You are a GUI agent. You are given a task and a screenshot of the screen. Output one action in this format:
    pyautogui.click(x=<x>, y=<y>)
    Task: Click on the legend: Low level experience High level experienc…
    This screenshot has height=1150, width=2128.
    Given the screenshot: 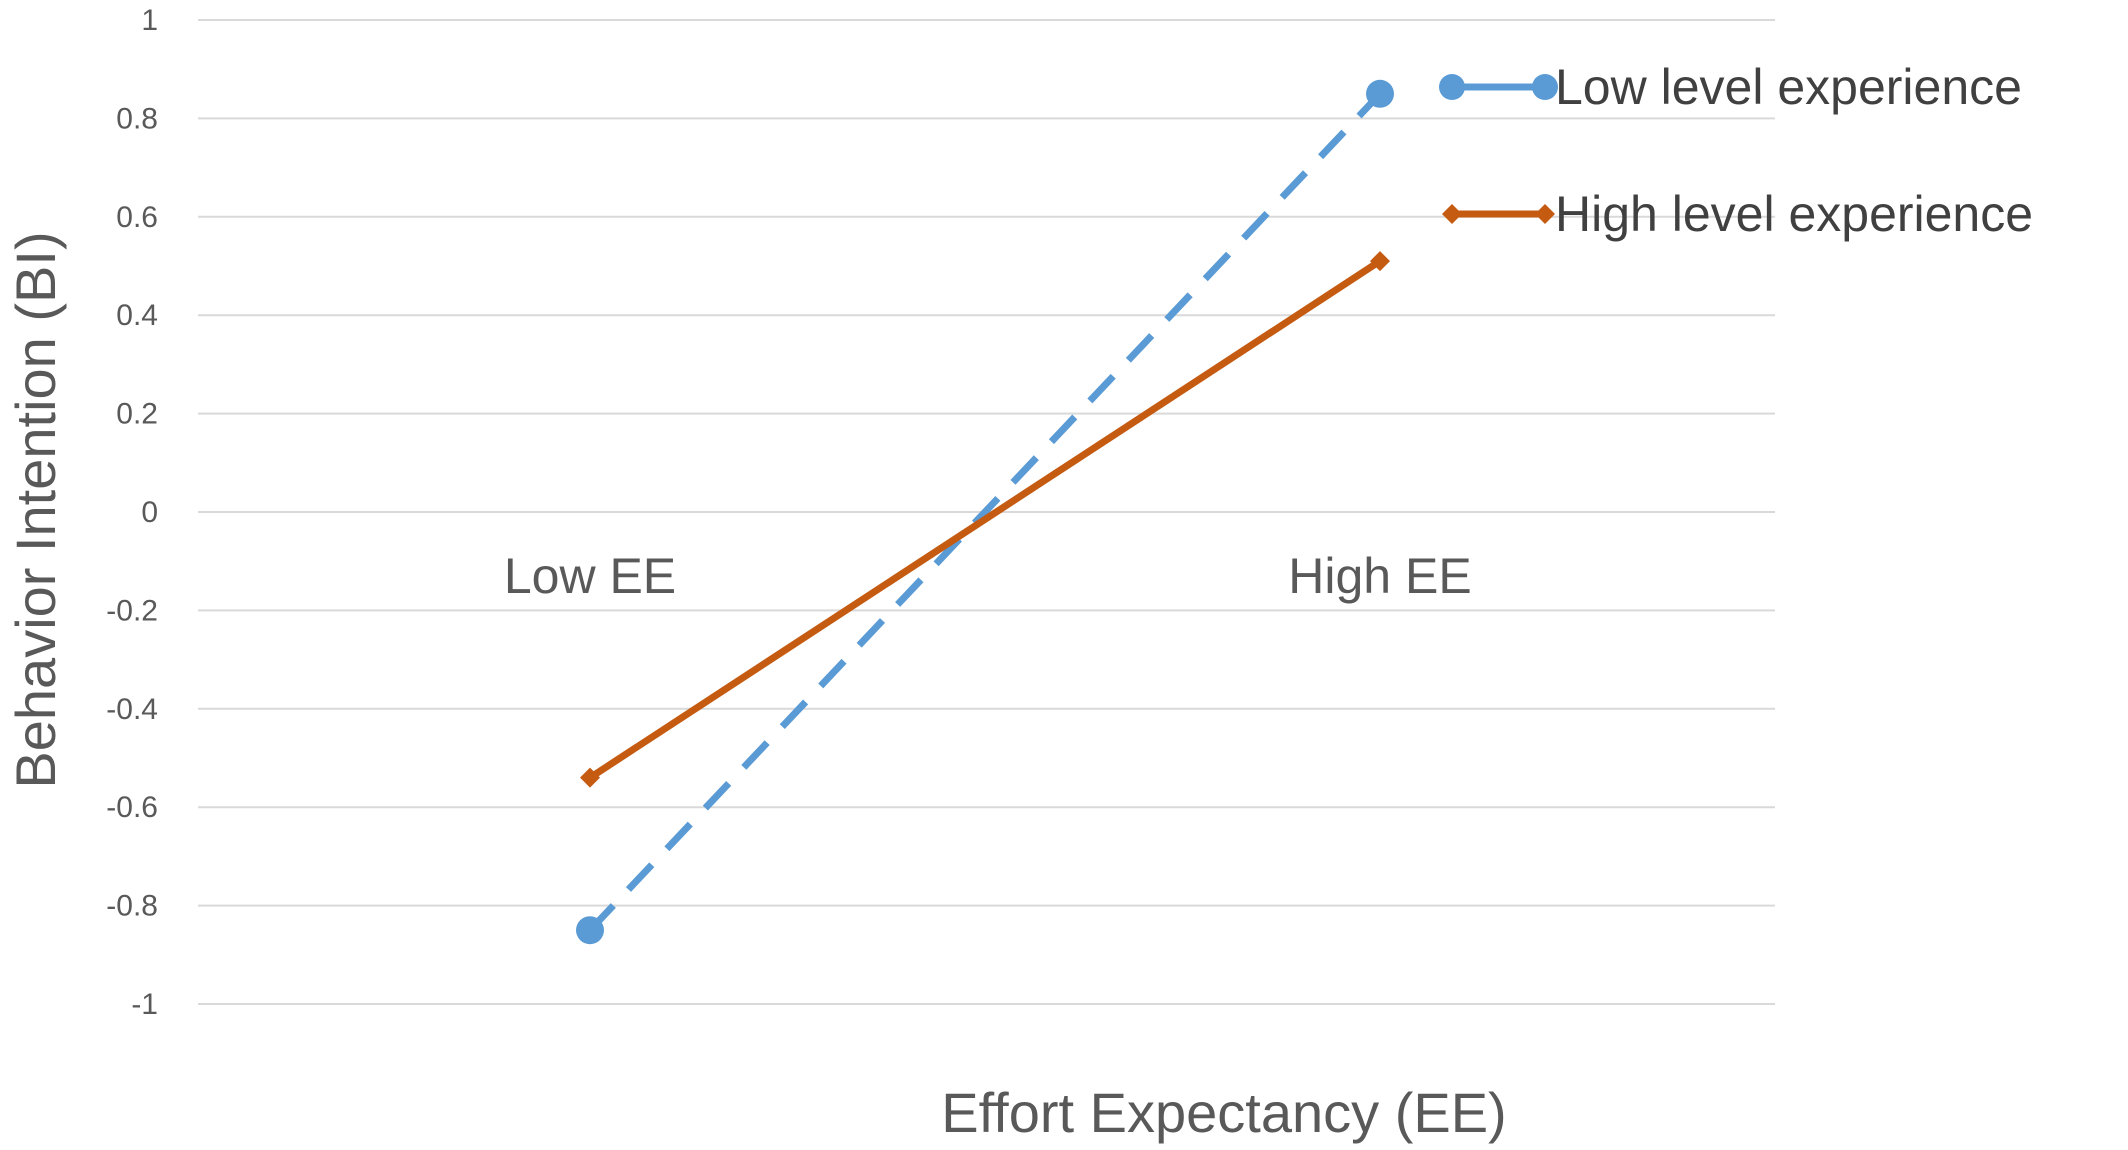 What is the action you would take?
    pyautogui.click(x=1736, y=150)
    